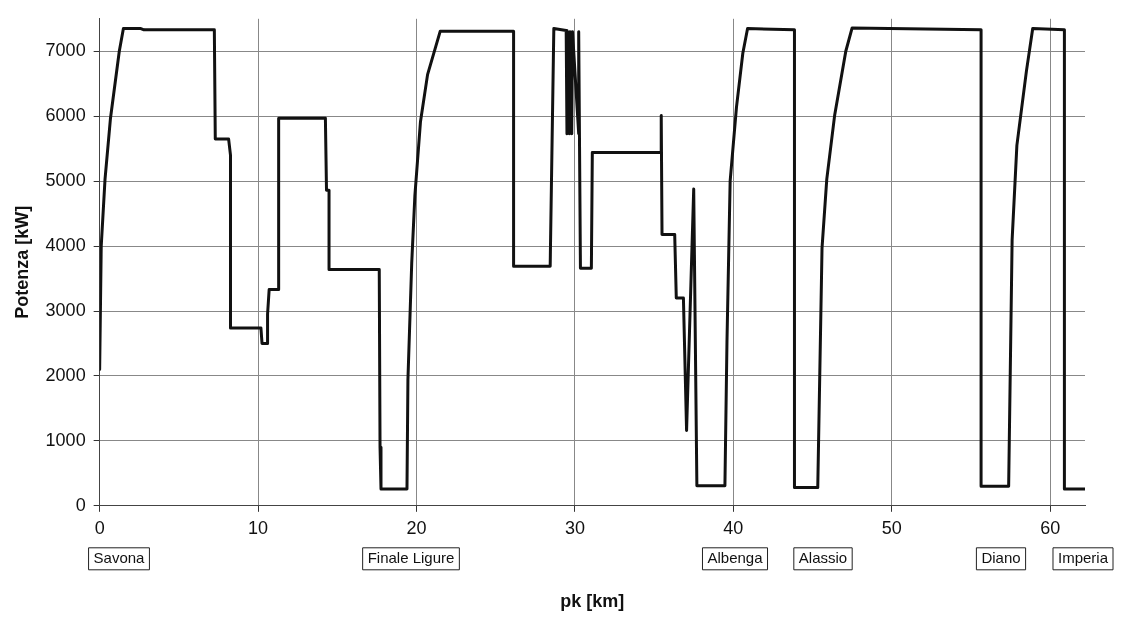 This screenshot has height=623, width=1127. Describe the element at coordinates (592, 601) in the screenshot. I see `x-axis-title: pk [km]` at that location.